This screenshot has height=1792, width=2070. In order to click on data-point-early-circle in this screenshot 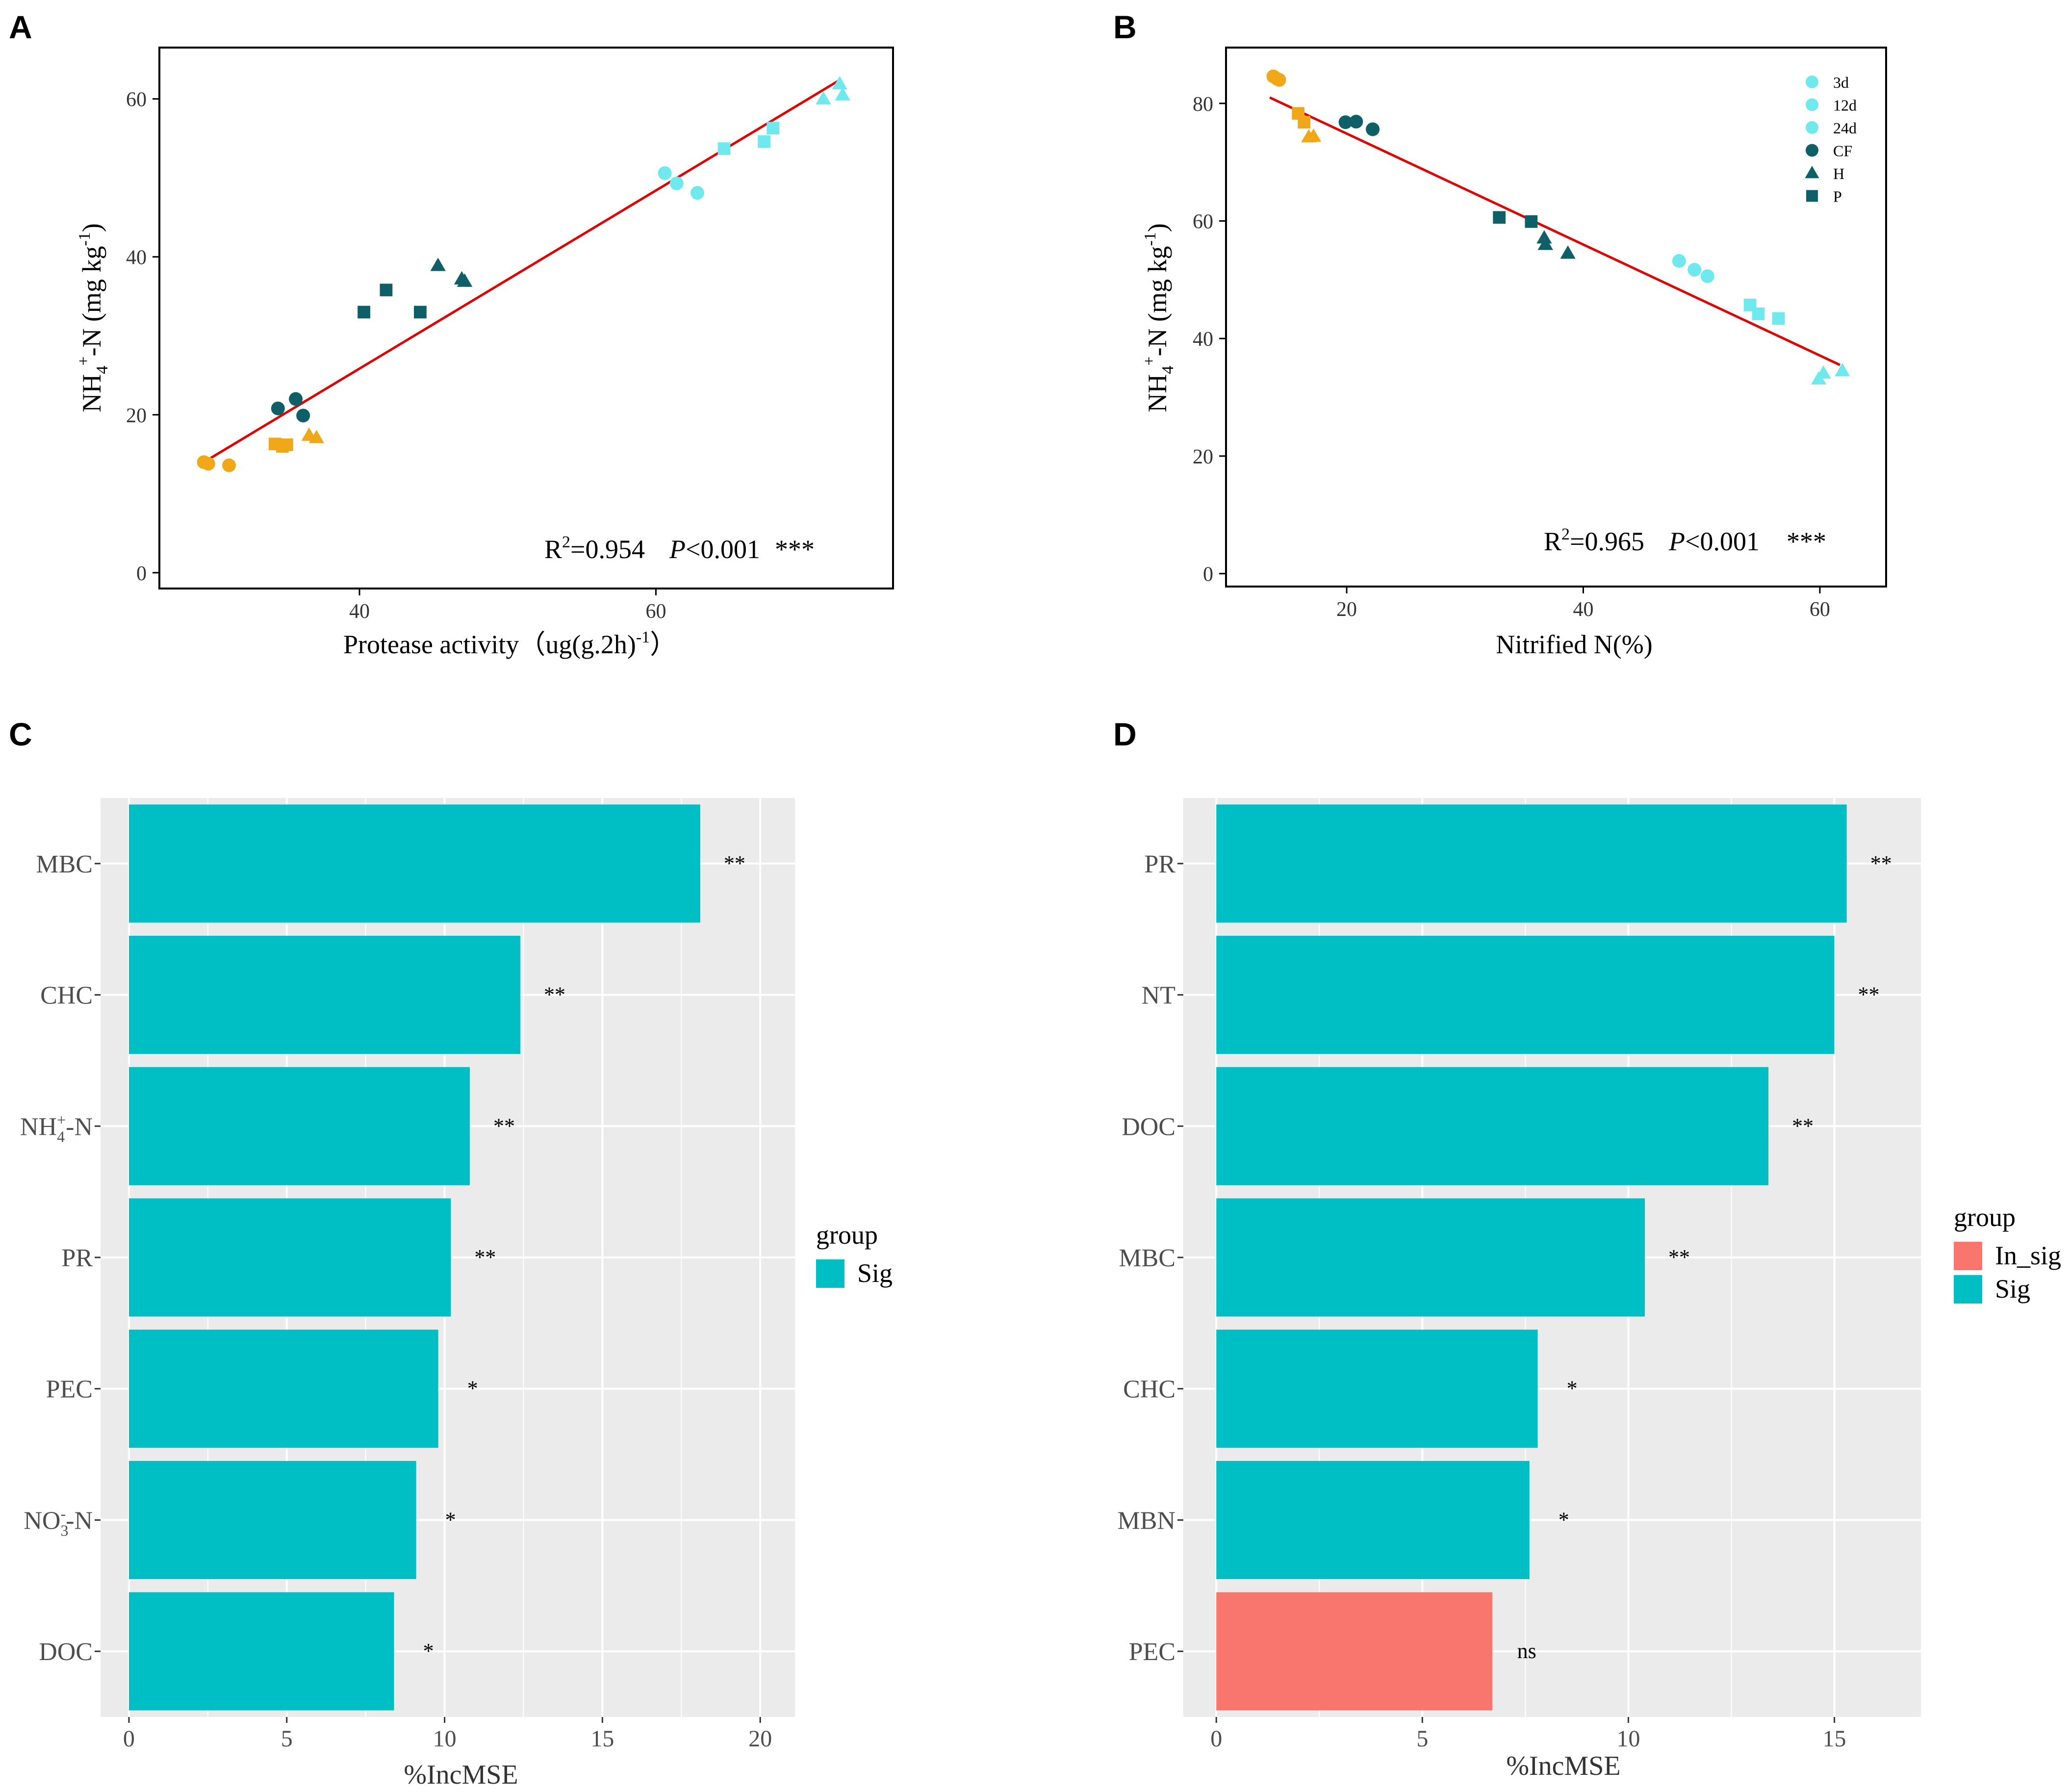, I will do `click(229, 465)`.